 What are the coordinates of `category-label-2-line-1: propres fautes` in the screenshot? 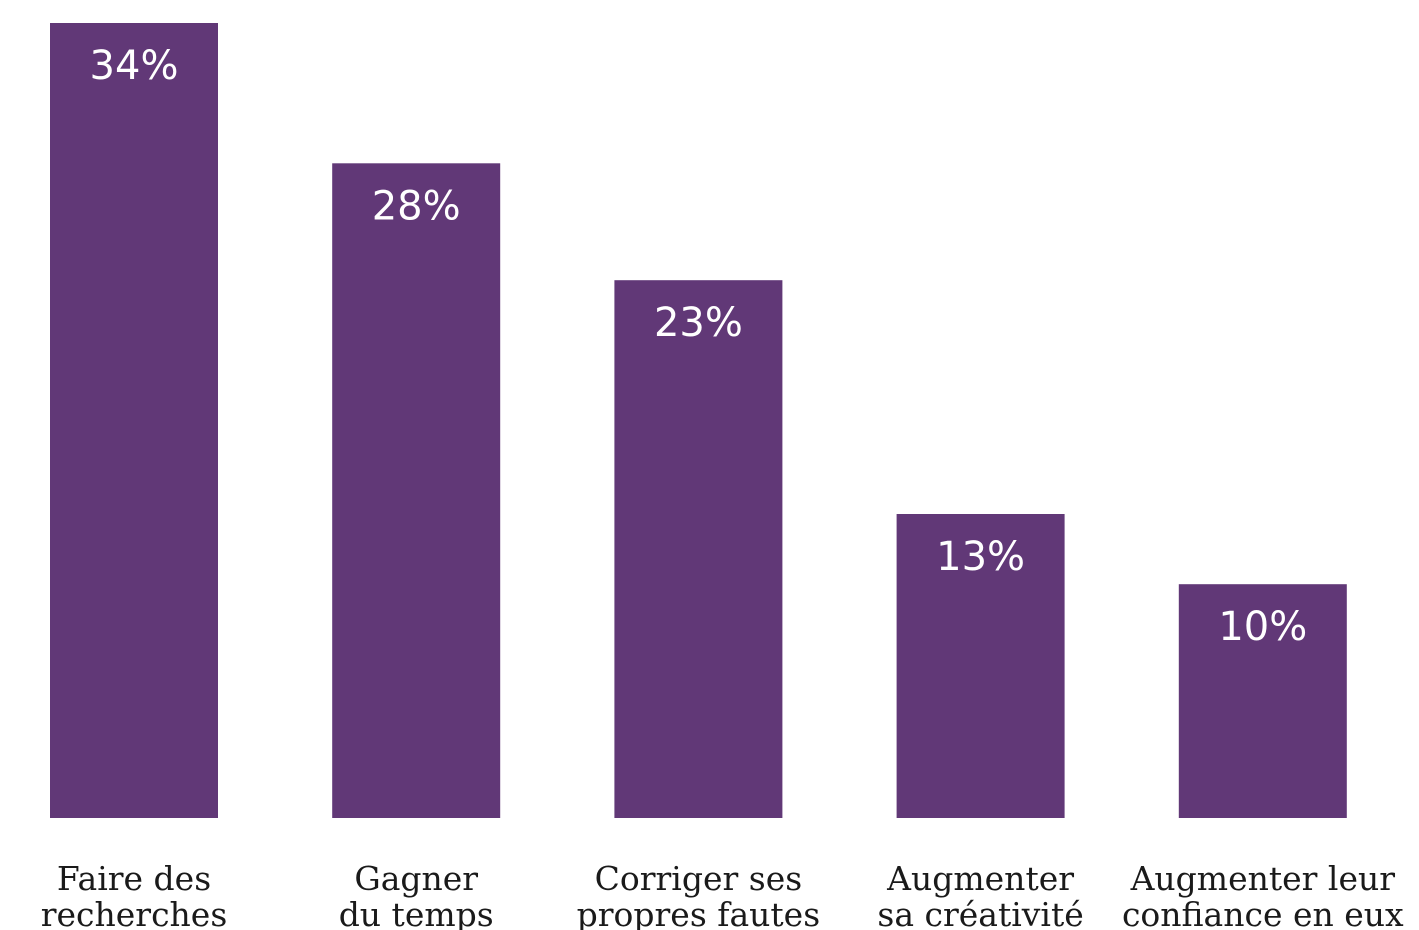 It's located at (699, 912).